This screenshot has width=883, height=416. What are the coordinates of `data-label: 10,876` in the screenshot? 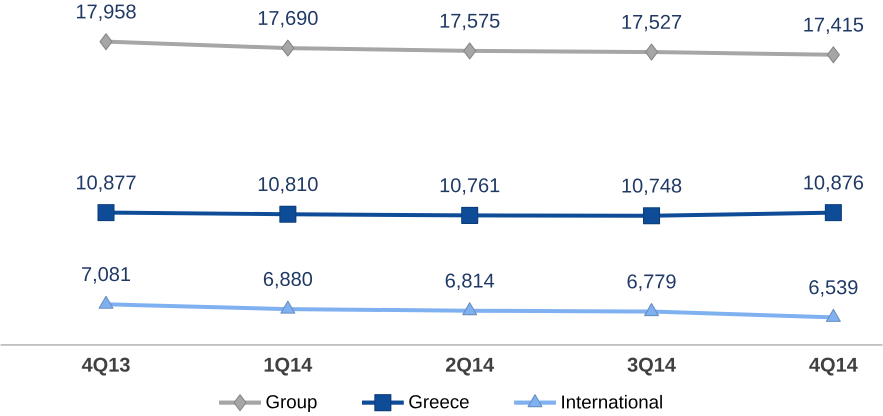 It's located at (834, 184).